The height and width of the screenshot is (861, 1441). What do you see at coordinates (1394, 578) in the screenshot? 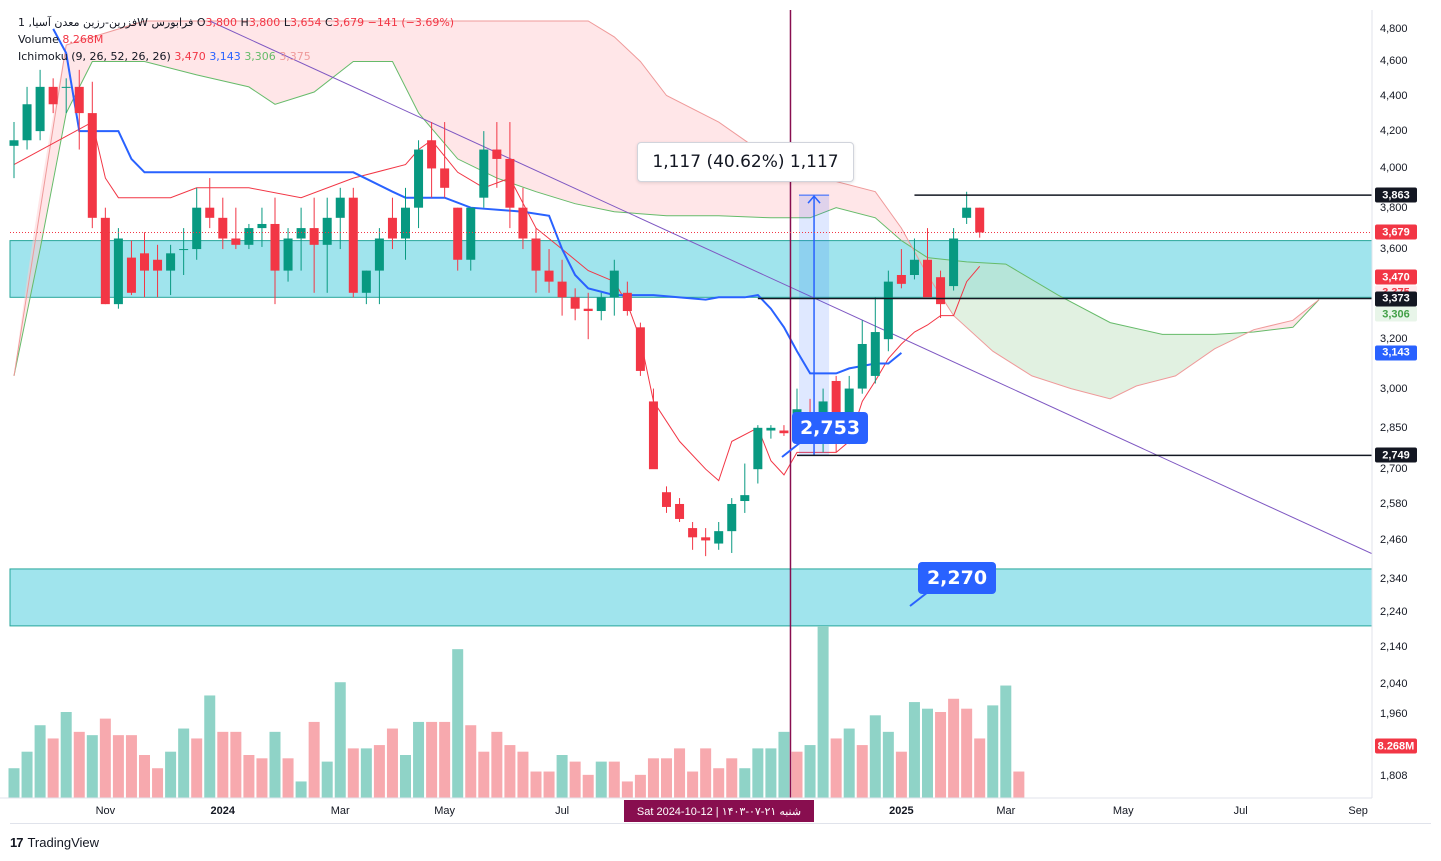
I see `price-axis-label: 2,340` at bounding box center [1394, 578].